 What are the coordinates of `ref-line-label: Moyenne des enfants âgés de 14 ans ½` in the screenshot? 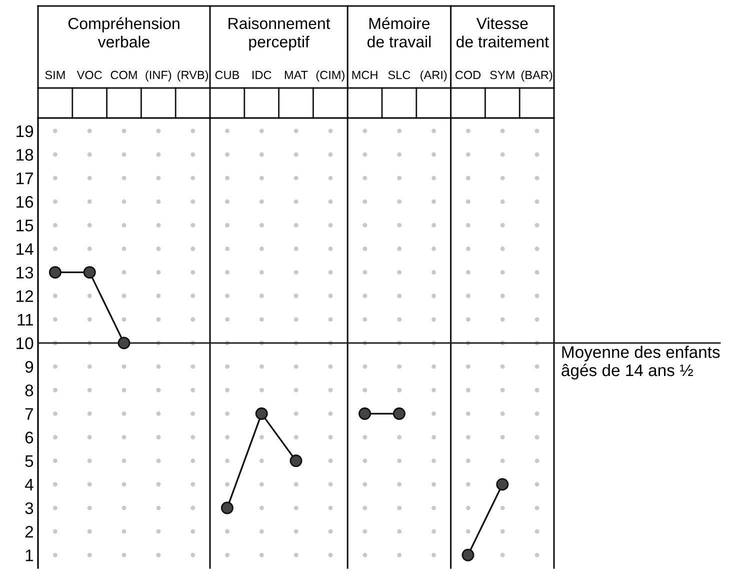 It's located at (641, 363).